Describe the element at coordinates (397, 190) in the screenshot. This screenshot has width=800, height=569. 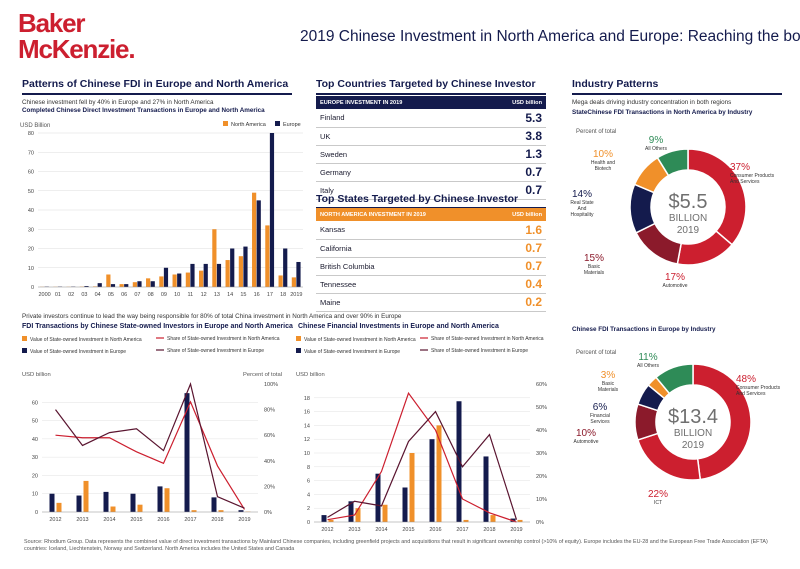
I see `europe-name: Italy` at that location.